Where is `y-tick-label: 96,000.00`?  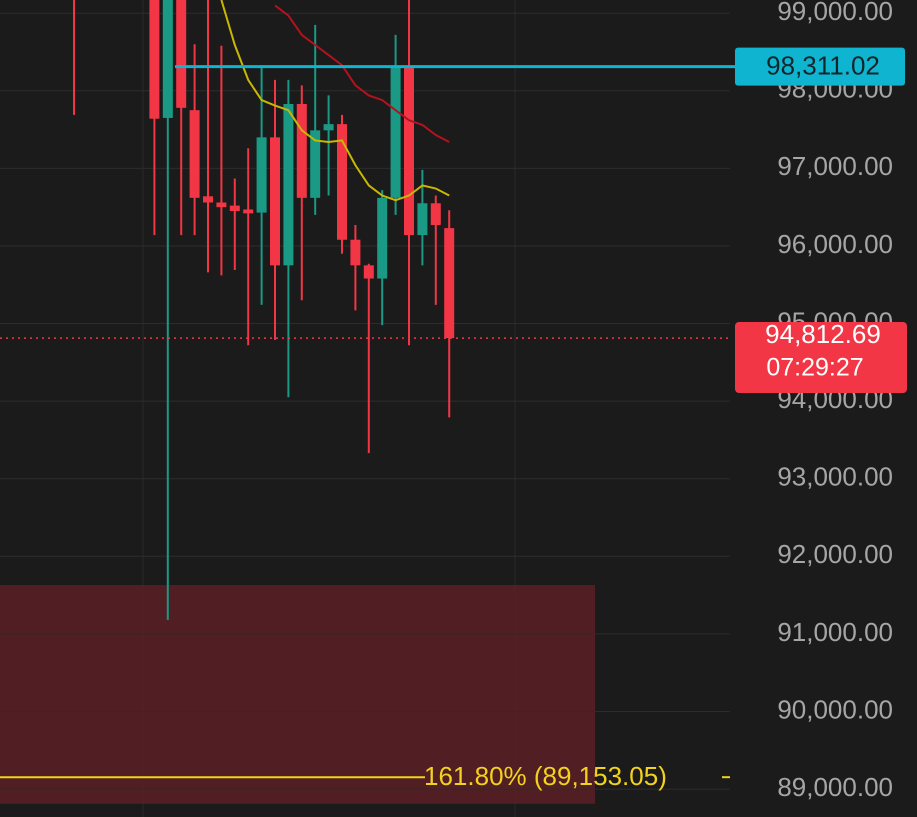
y-tick-label: 96,000.00 is located at coordinates (835, 244).